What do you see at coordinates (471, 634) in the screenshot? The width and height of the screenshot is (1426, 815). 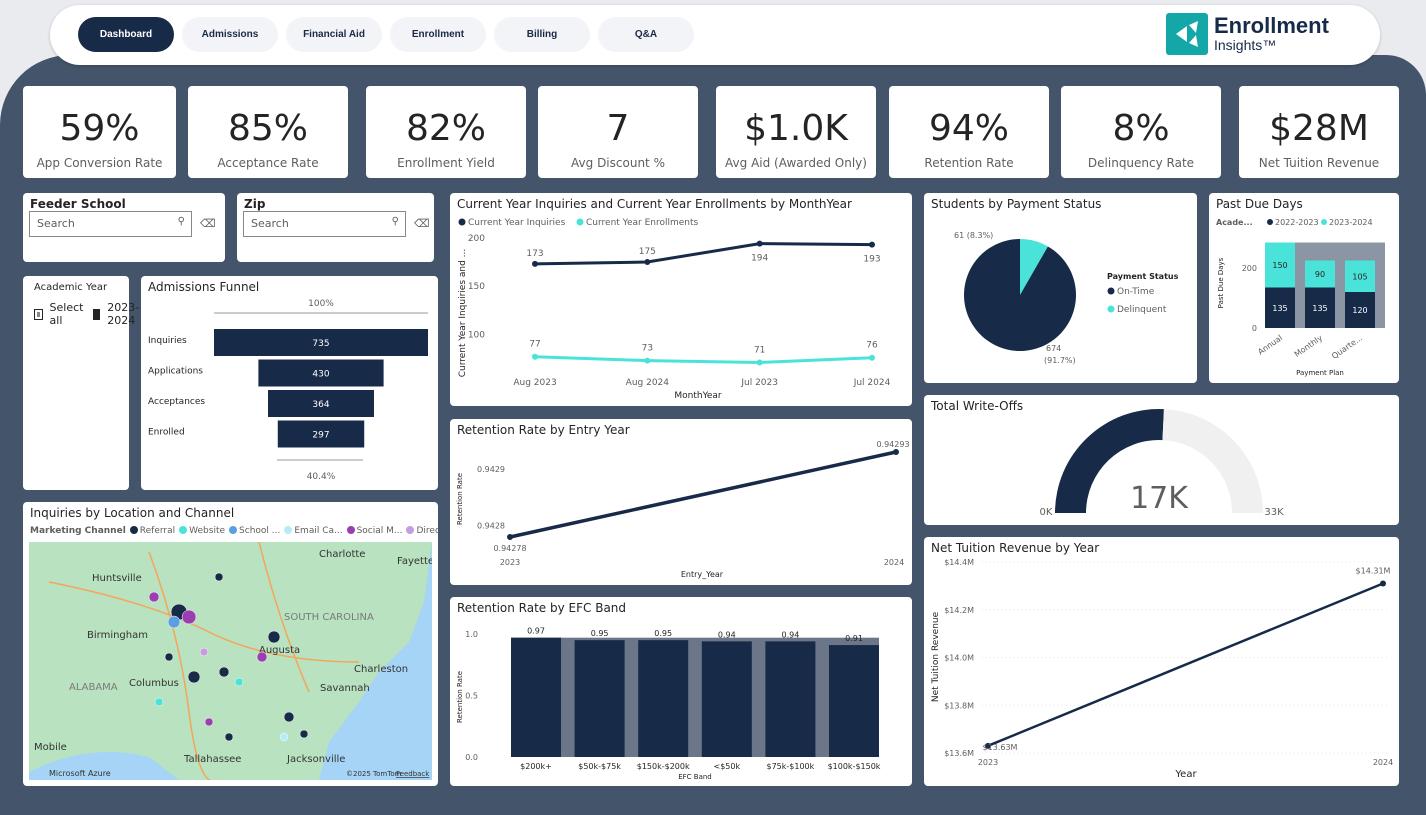 I see `y-tick-label: 1.0` at bounding box center [471, 634].